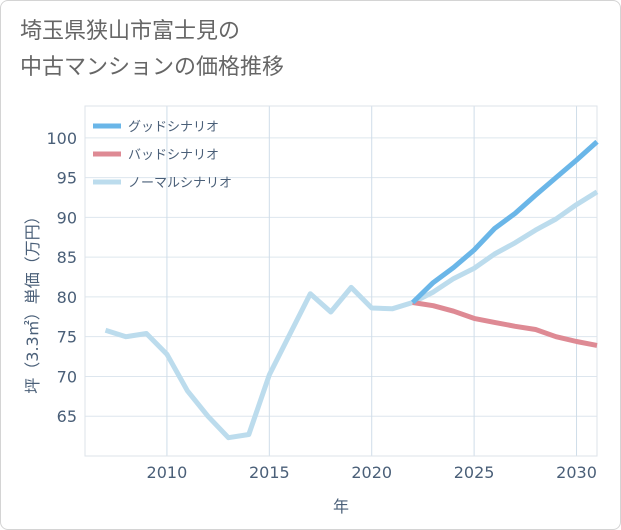 The height and width of the screenshot is (530, 621). I want to click on x-tick-label: 2025, so click(474, 472).